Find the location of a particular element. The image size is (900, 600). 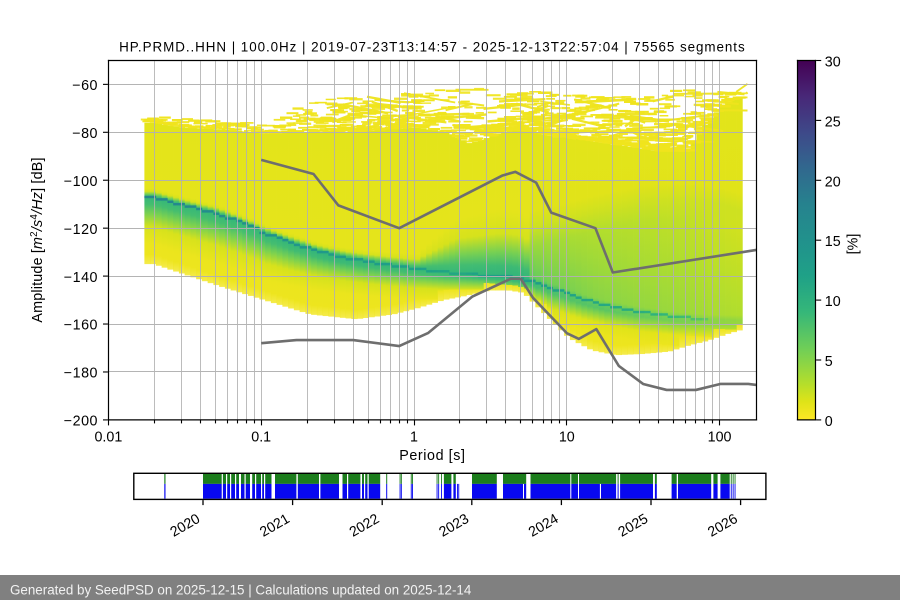

svg-text: 20 is located at coordinates (833, 182).